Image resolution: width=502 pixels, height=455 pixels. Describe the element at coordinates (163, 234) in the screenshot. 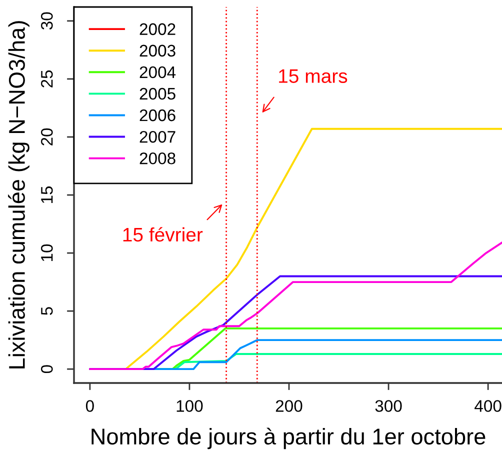

I see `ref-line-label: 15 février` at that location.